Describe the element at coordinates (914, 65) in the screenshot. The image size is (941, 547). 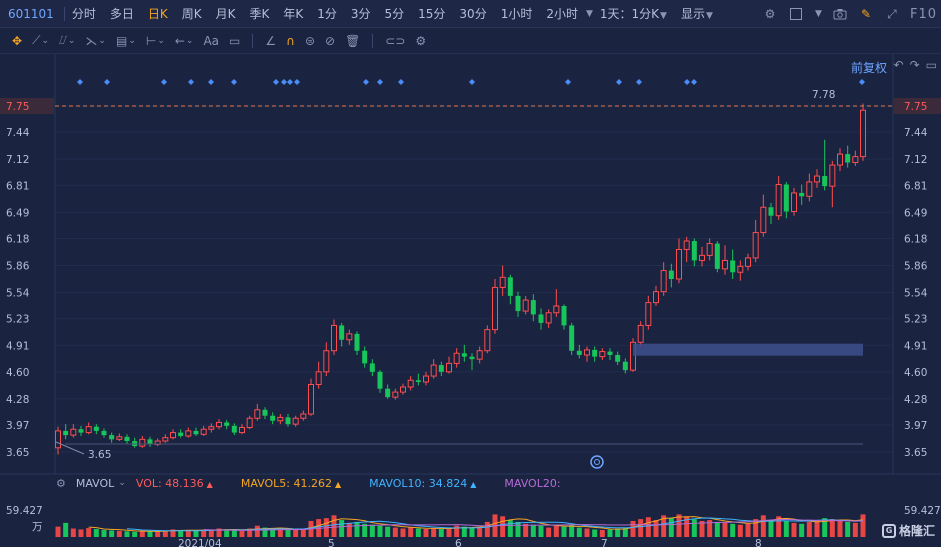
I see `redo-icon: ↷` at that location.